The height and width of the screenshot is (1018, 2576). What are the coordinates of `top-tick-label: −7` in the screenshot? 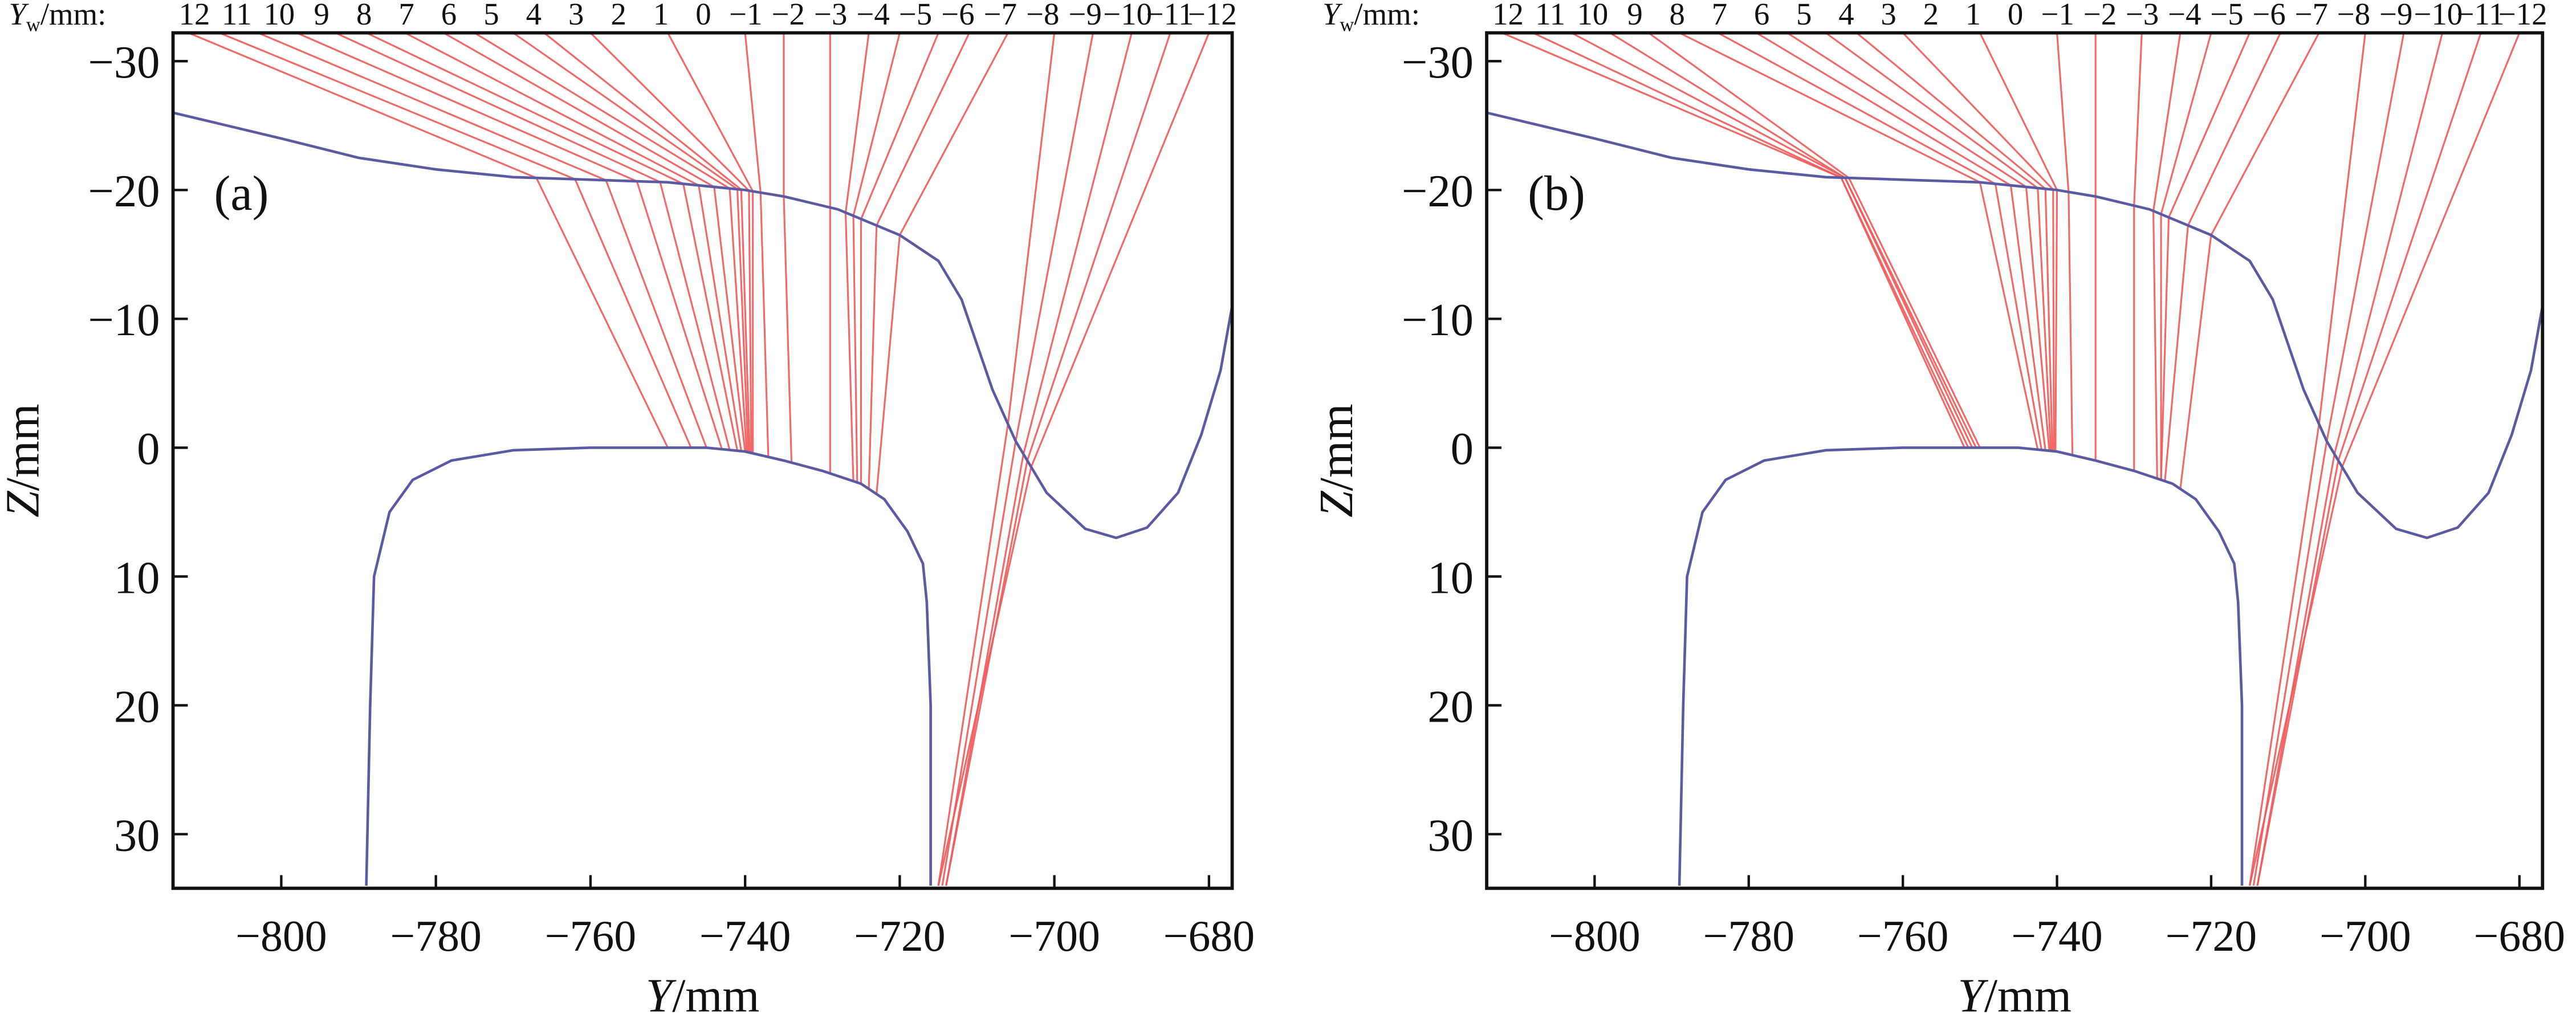 It's located at (2311, 15).